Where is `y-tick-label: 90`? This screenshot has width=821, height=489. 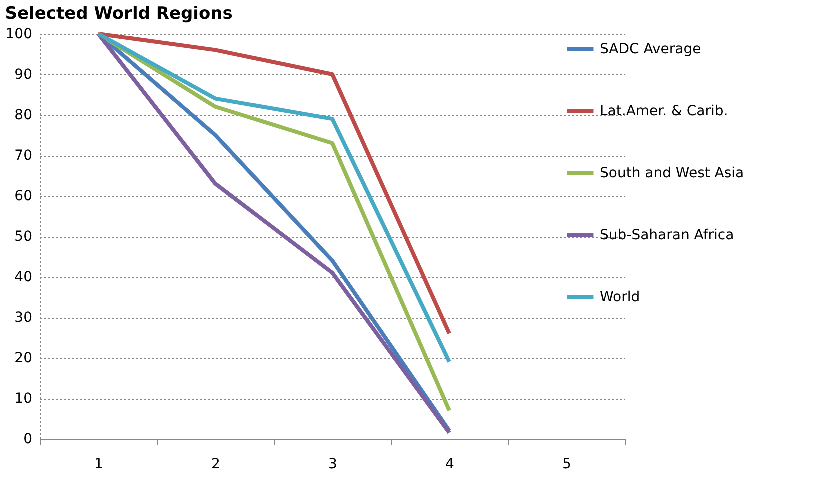 y-tick-label: 90 is located at coordinates (23, 75).